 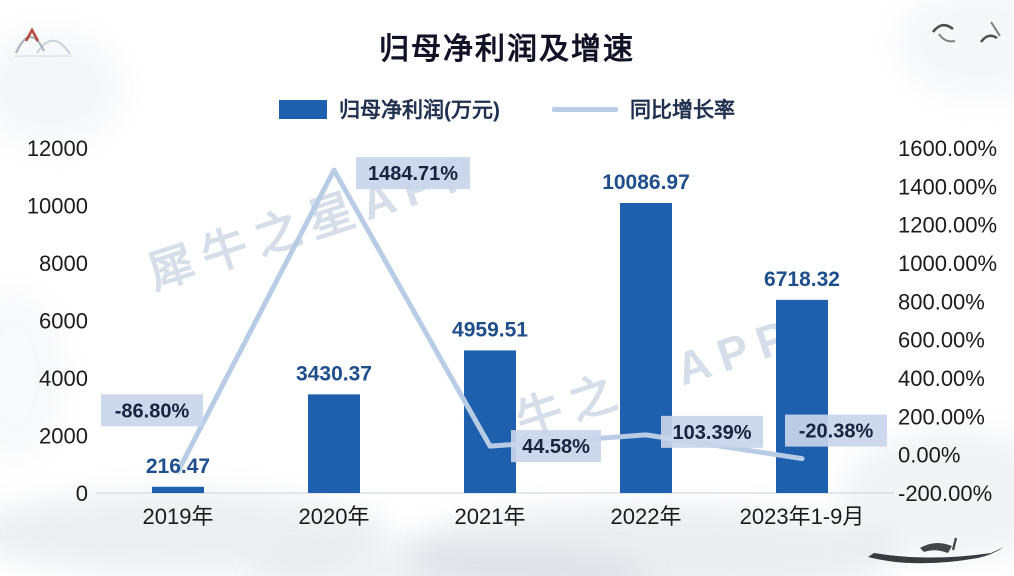 I want to click on legend-item-net-profit: 归母净利润(万元), so click(x=389, y=109).